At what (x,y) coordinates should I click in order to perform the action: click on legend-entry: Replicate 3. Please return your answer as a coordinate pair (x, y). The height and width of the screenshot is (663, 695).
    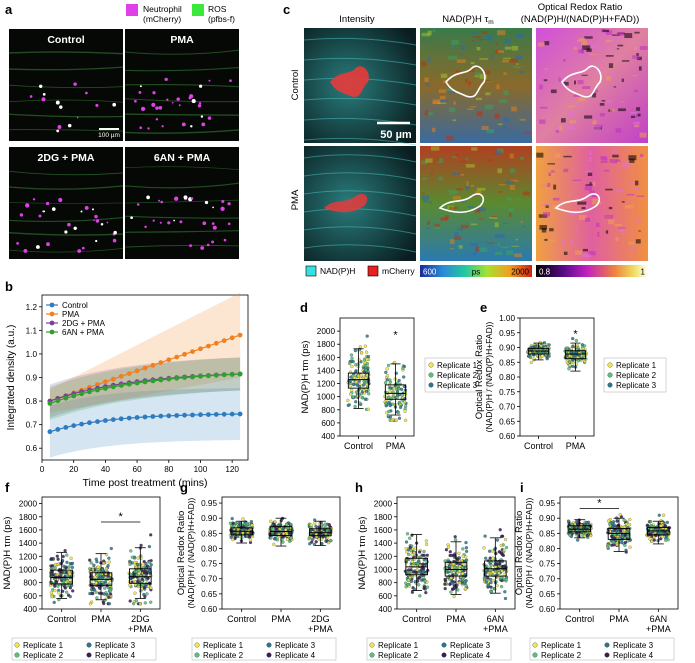
    Looking at the image, I should click on (470, 645).